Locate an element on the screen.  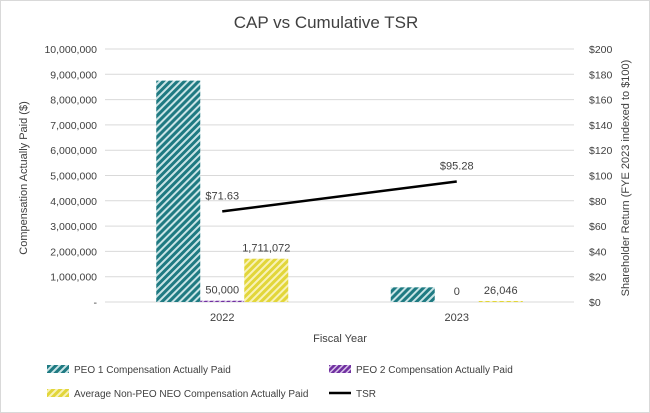
bar-1-2022 is located at coordinates (178, 191).